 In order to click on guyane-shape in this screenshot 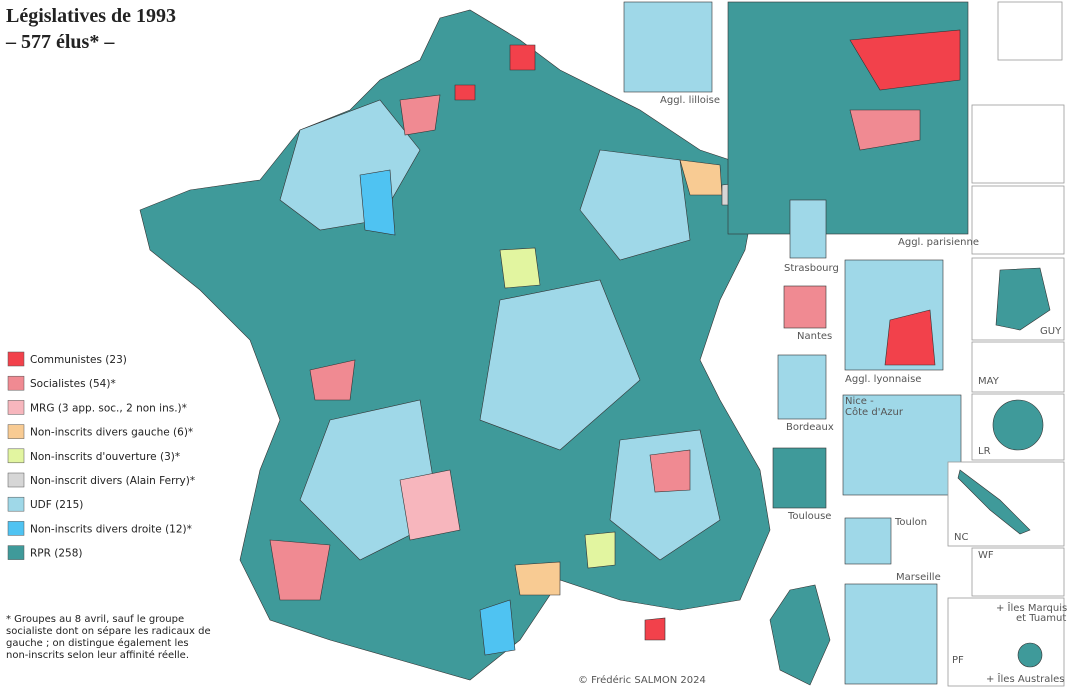, I will do `click(1023, 299)`.